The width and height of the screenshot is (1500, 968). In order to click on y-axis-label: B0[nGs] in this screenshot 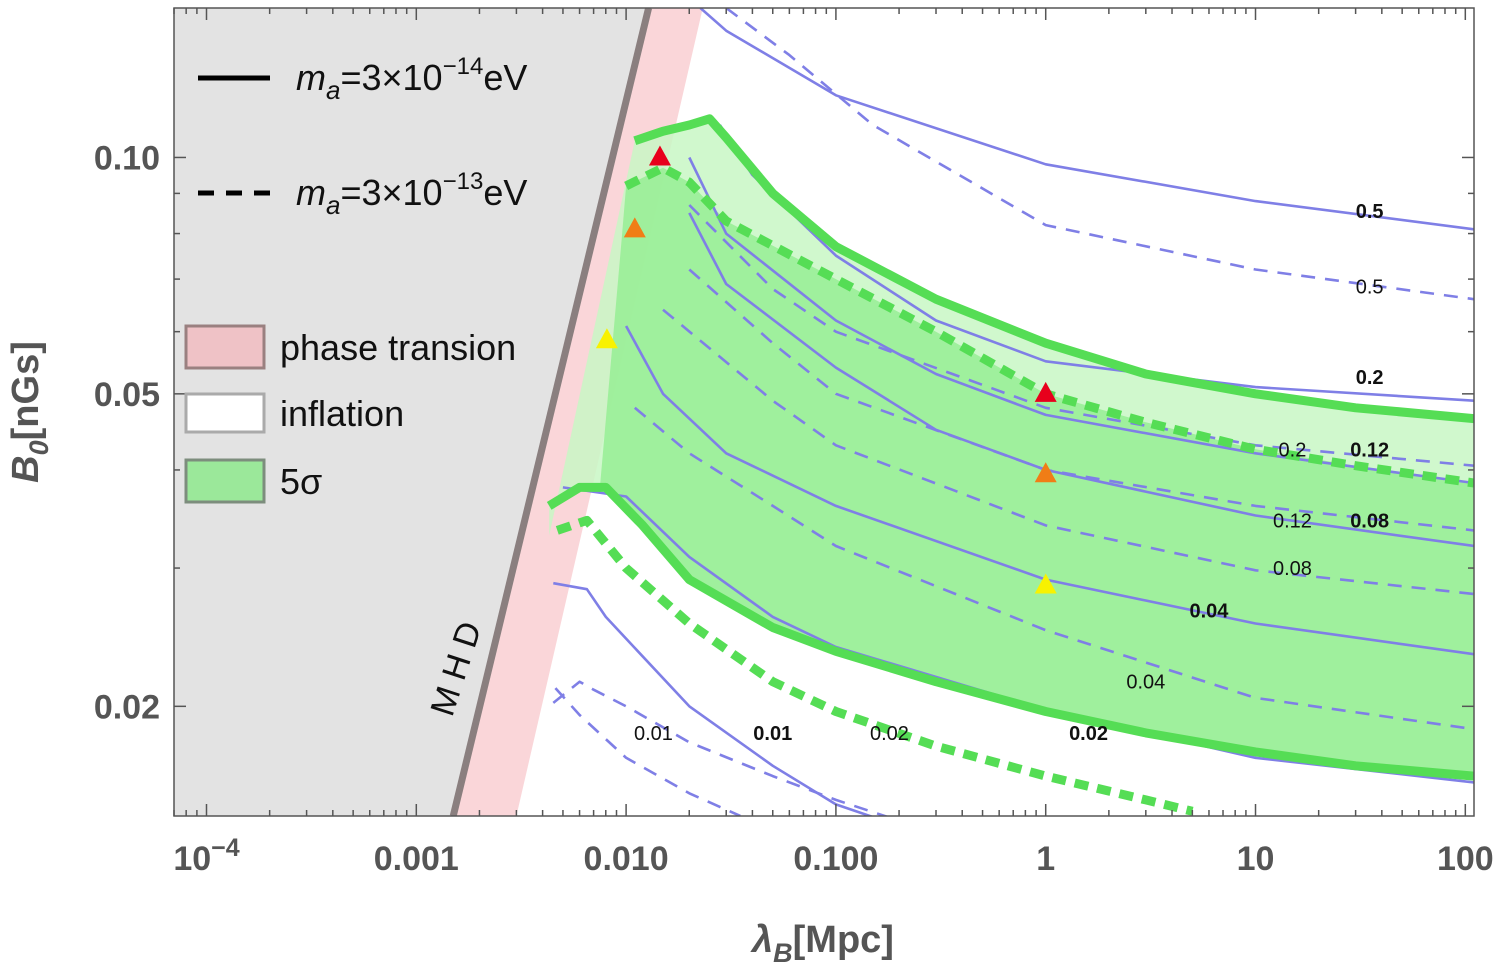, I will do `click(29, 412)`.